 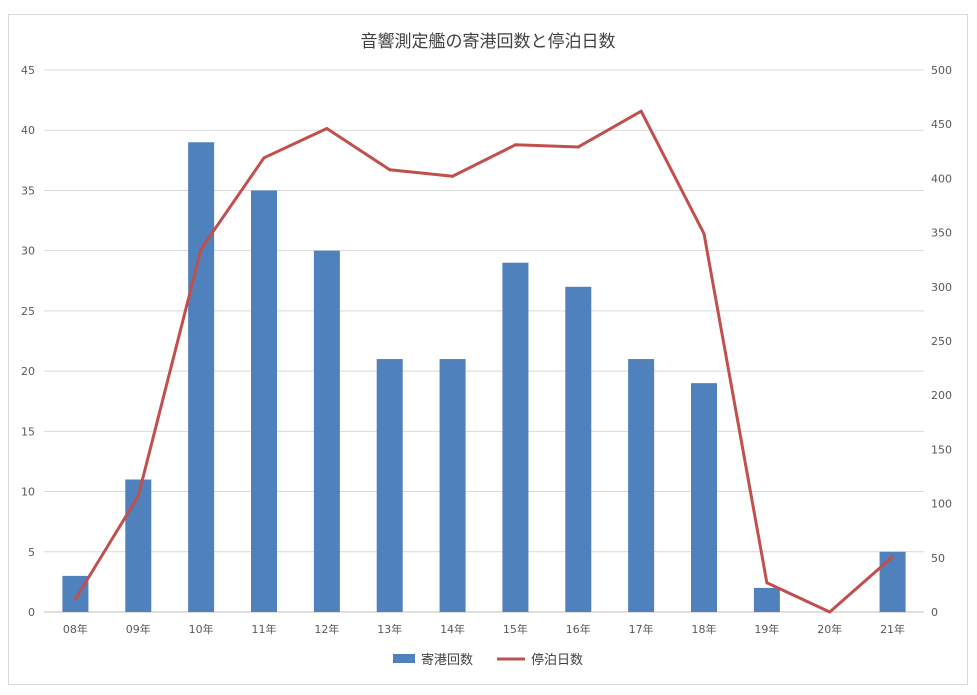 I want to click on right-tick-label: 450, so click(x=941, y=124).